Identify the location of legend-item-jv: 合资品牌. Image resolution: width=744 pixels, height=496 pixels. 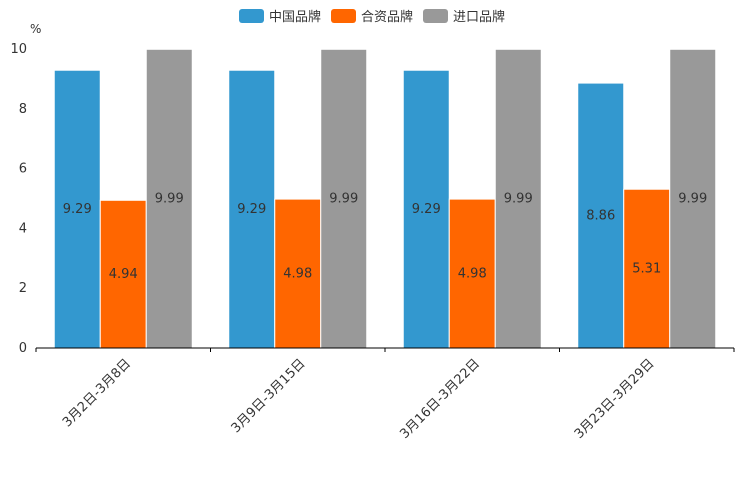
(371, 15).